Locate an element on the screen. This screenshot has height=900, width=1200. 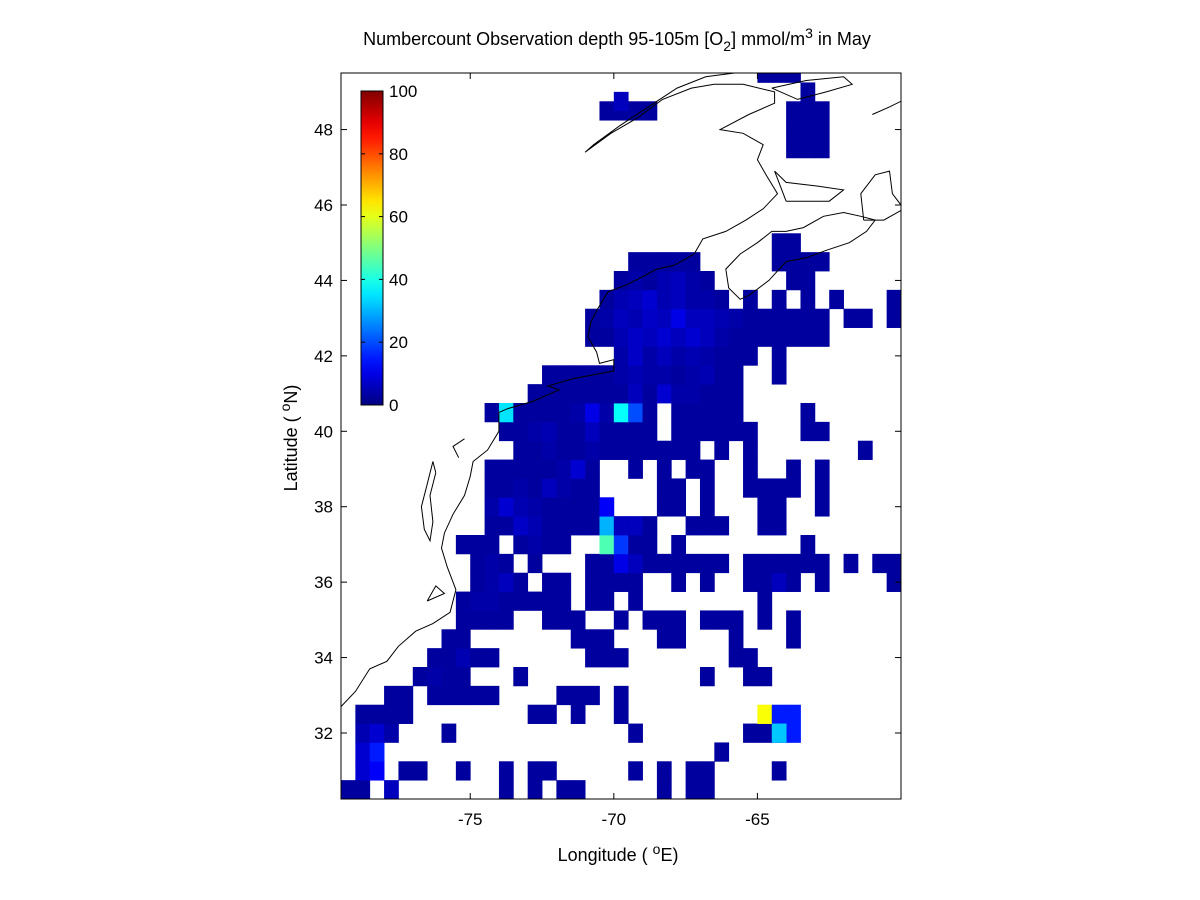
title-superscript: 3 is located at coordinates (809, 33).